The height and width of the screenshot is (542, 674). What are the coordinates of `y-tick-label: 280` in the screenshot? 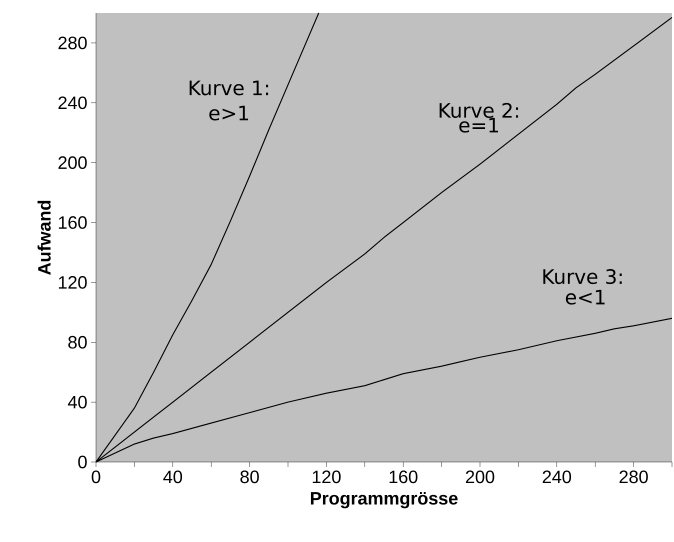 It's located at (72, 43).